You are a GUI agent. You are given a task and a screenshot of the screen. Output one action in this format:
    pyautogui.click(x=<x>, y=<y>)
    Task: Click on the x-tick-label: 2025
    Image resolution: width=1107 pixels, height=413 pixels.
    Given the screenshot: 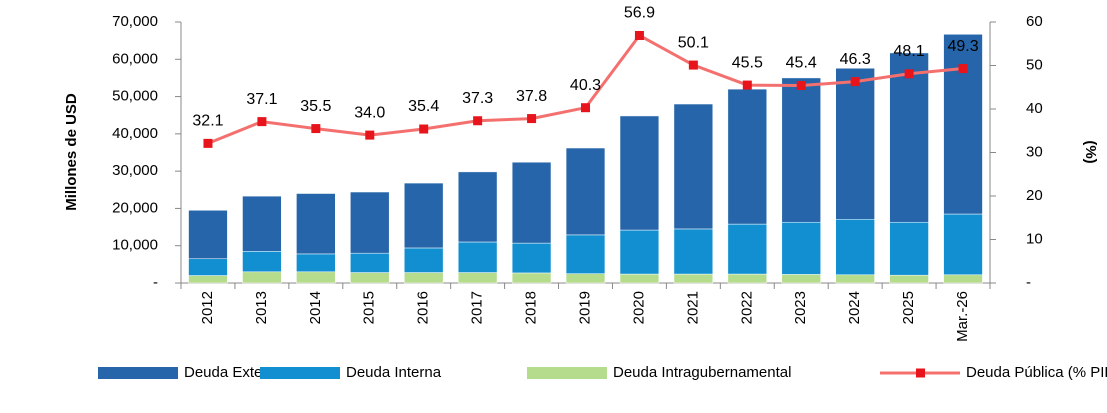 What is the action you would take?
    pyautogui.click(x=908, y=307)
    